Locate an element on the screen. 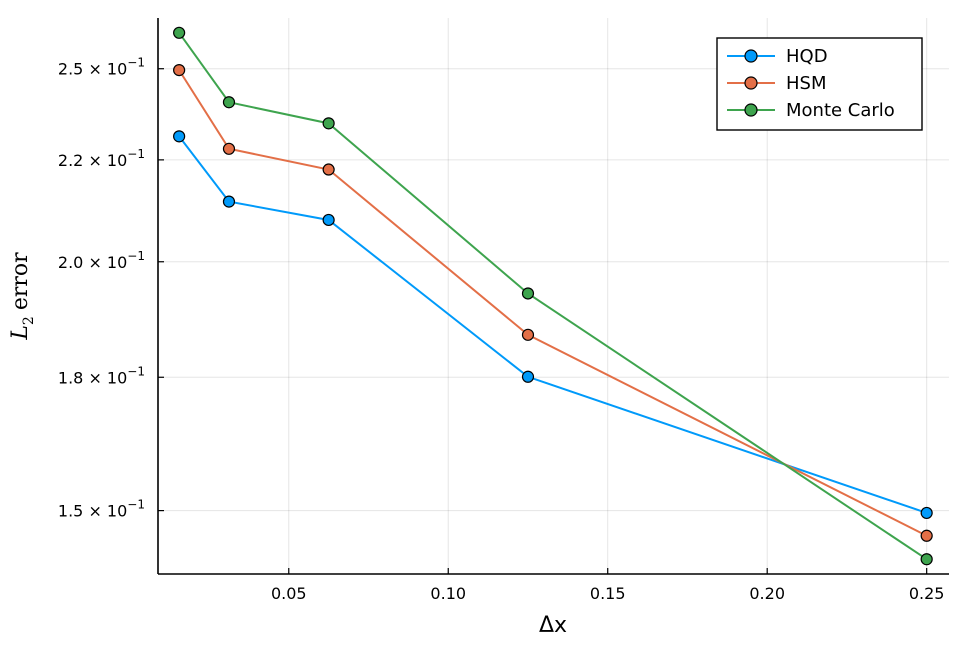  x-tick-label: 0.10 is located at coordinates (448, 593).